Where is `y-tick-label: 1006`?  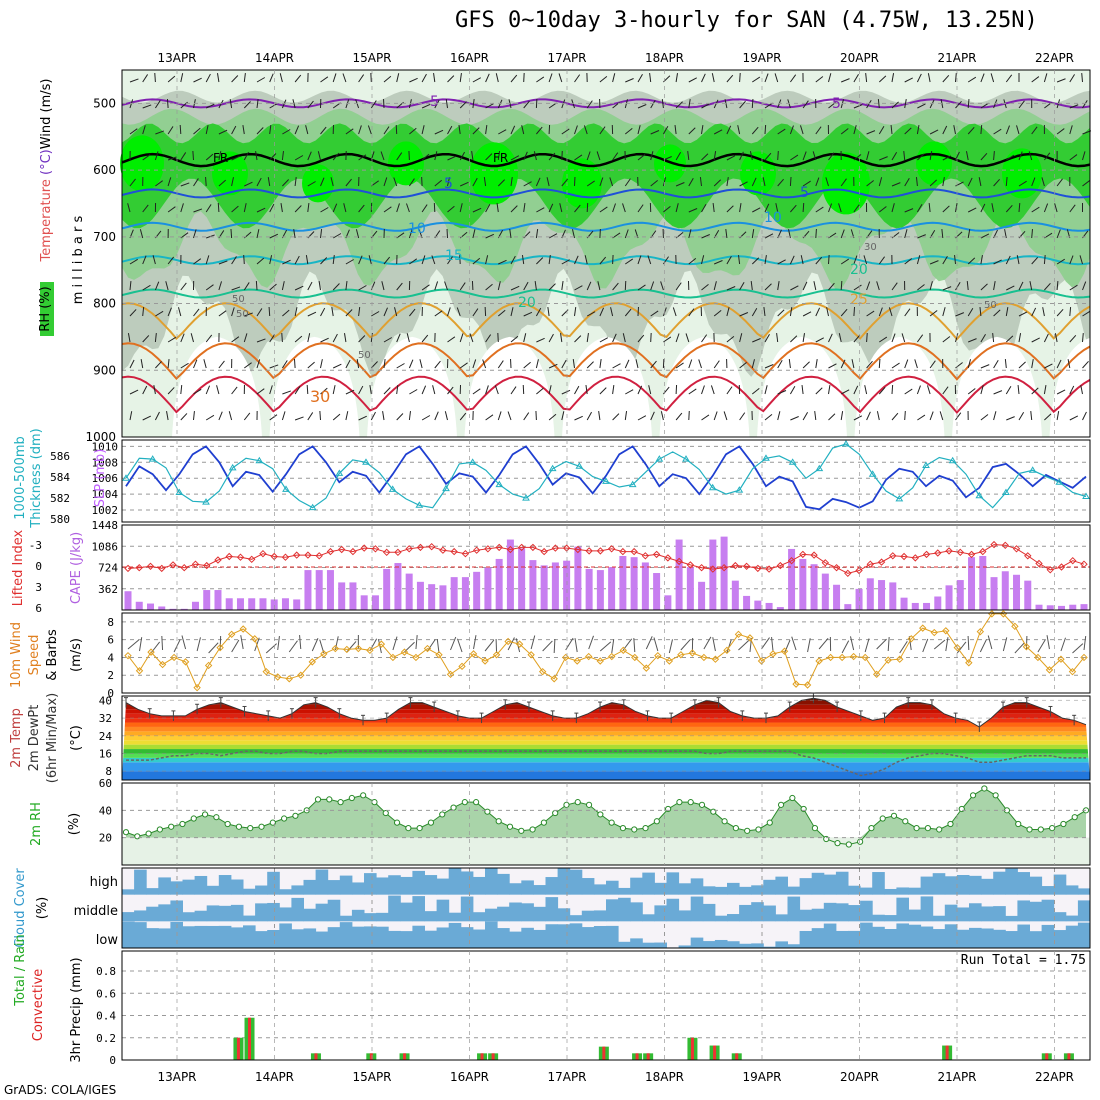 y-tick-label: 1006 is located at coordinates (105, 478).